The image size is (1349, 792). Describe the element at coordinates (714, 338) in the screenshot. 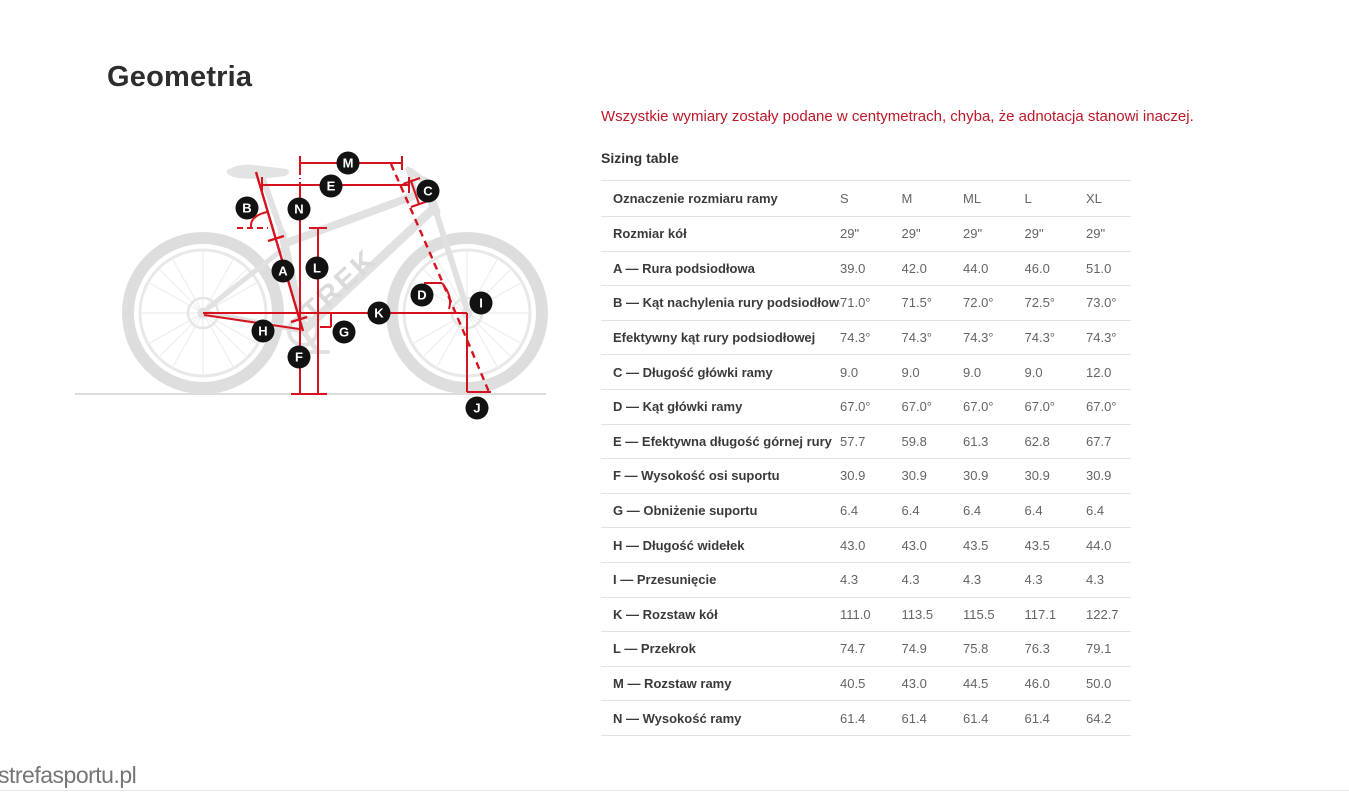

I see `row-label: Efektywny kąt rury podsiodłowej` at that location.